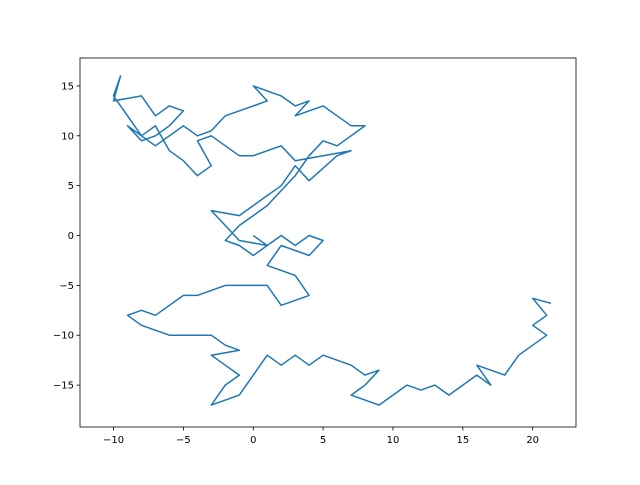  What do you see at coordinates (393, 440) in the screenshot?
I see `x-tick-label: 10` at bounding box center [393, 440].